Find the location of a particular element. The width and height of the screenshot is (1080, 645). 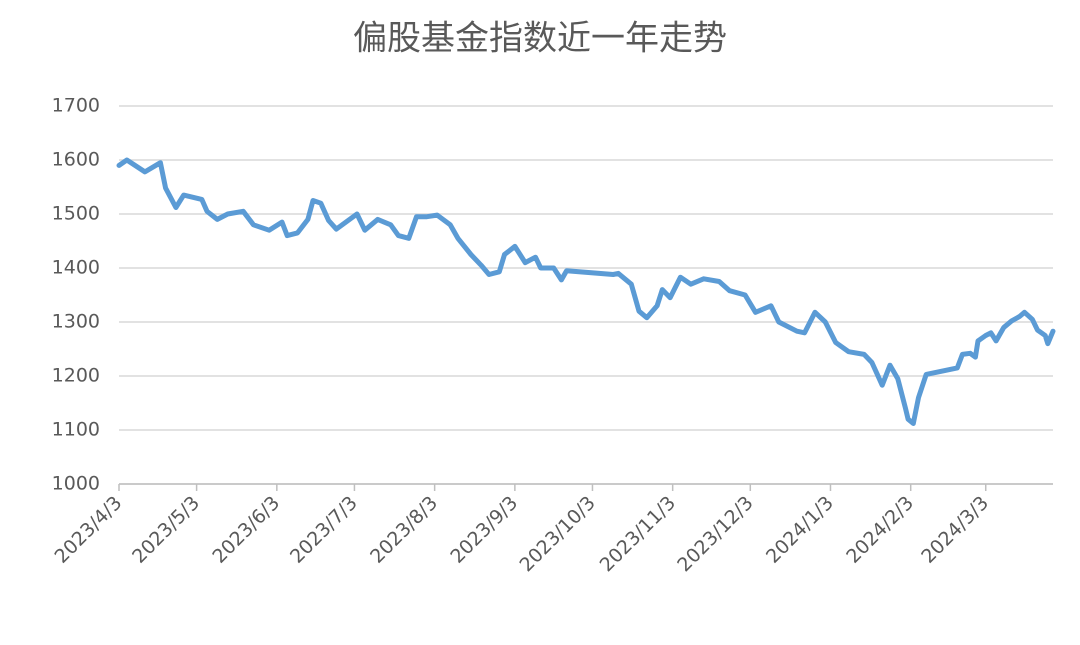

y-tick-label: 1600 is located at coordinates (76, 160).